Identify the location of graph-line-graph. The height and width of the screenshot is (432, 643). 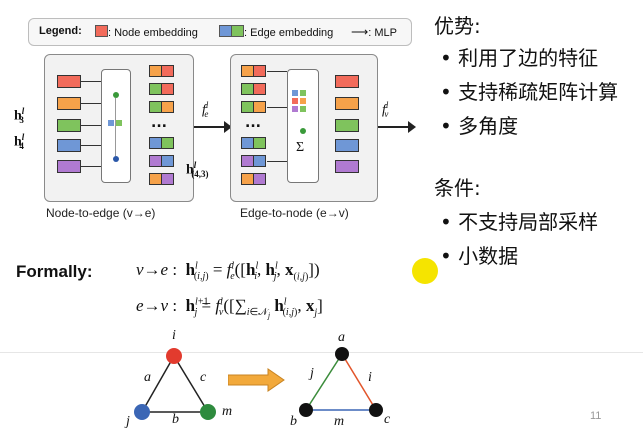
(341, 382).